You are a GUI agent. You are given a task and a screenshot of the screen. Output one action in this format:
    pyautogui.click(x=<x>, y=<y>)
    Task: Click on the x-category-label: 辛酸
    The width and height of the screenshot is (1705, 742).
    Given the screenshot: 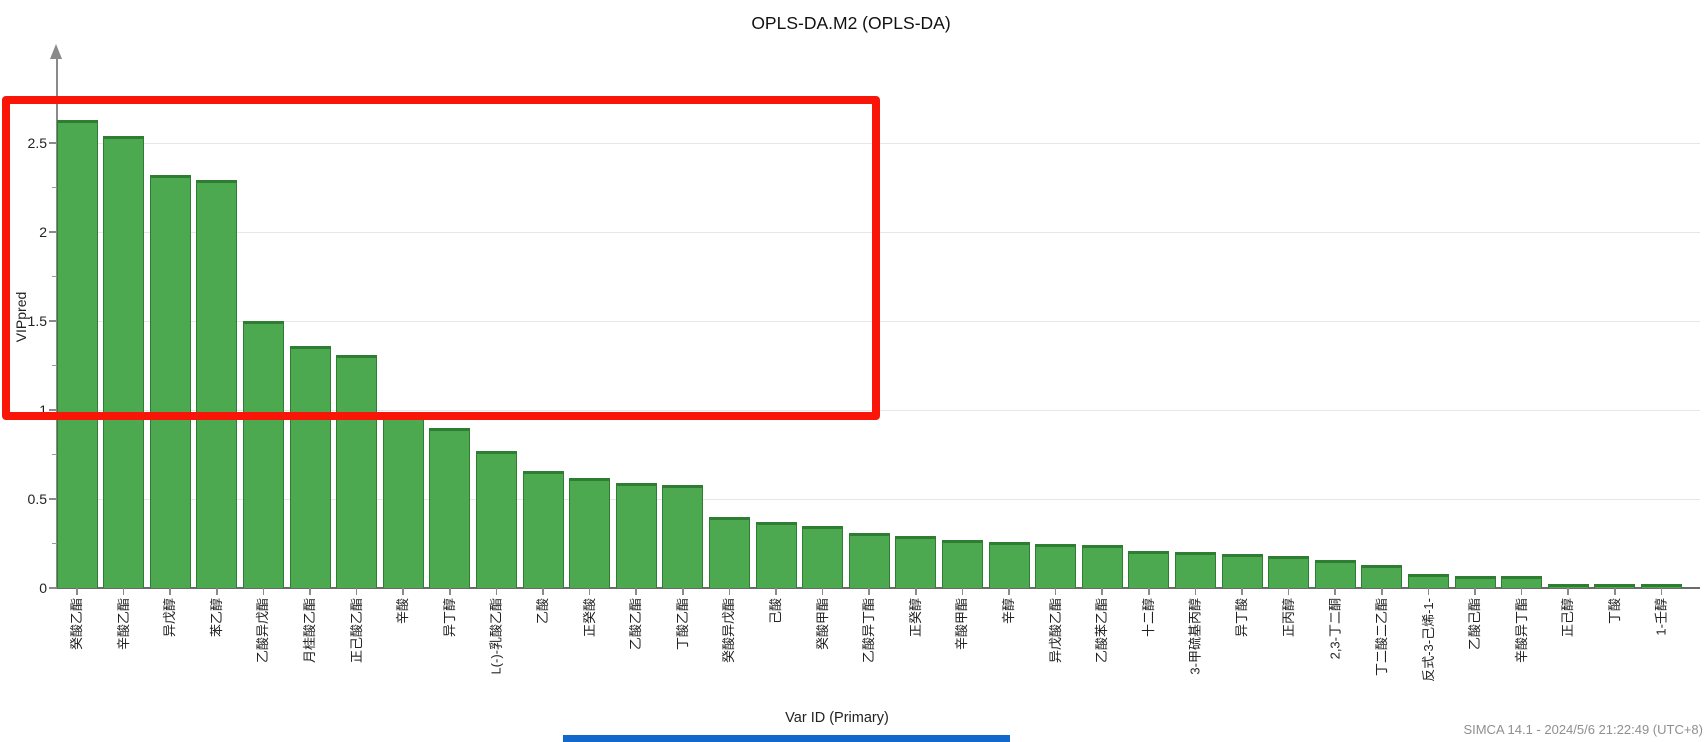 What is the action you would take?
    pyautogui.click(x=403, y=611)
    